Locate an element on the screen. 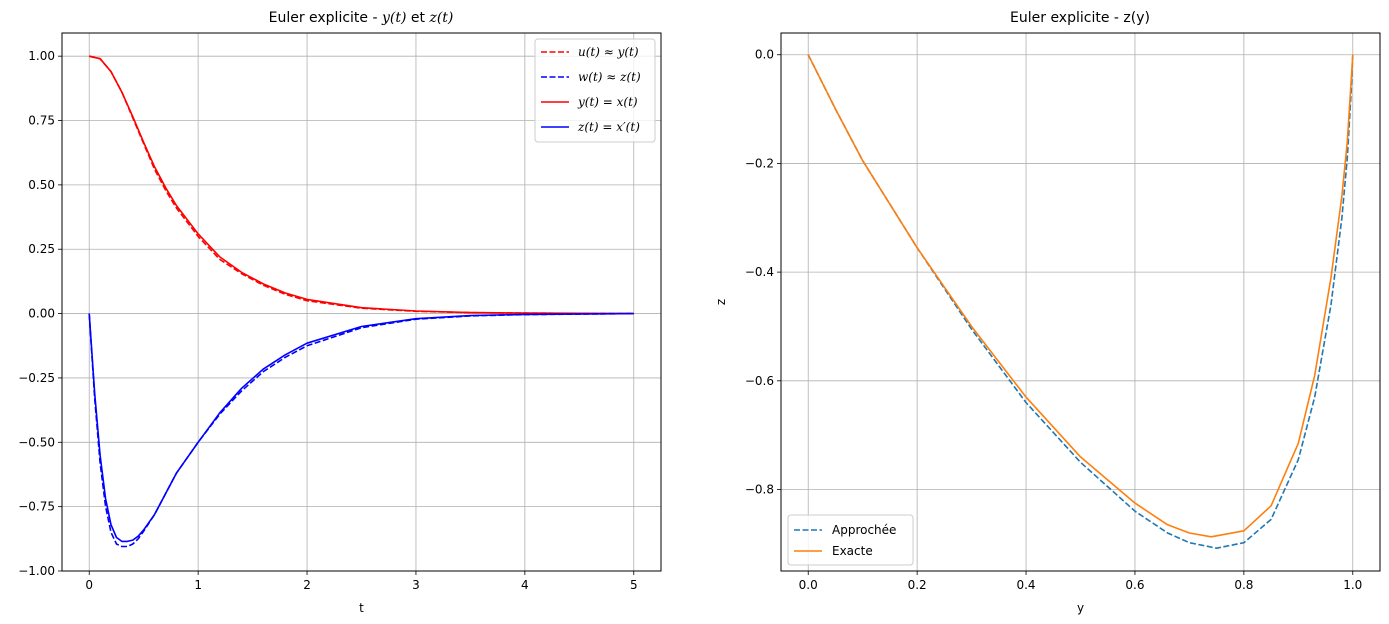 The width and height of the screenshot is (1389, 624). y-tick-label: −0.6 is located at coordinates (759, 381).